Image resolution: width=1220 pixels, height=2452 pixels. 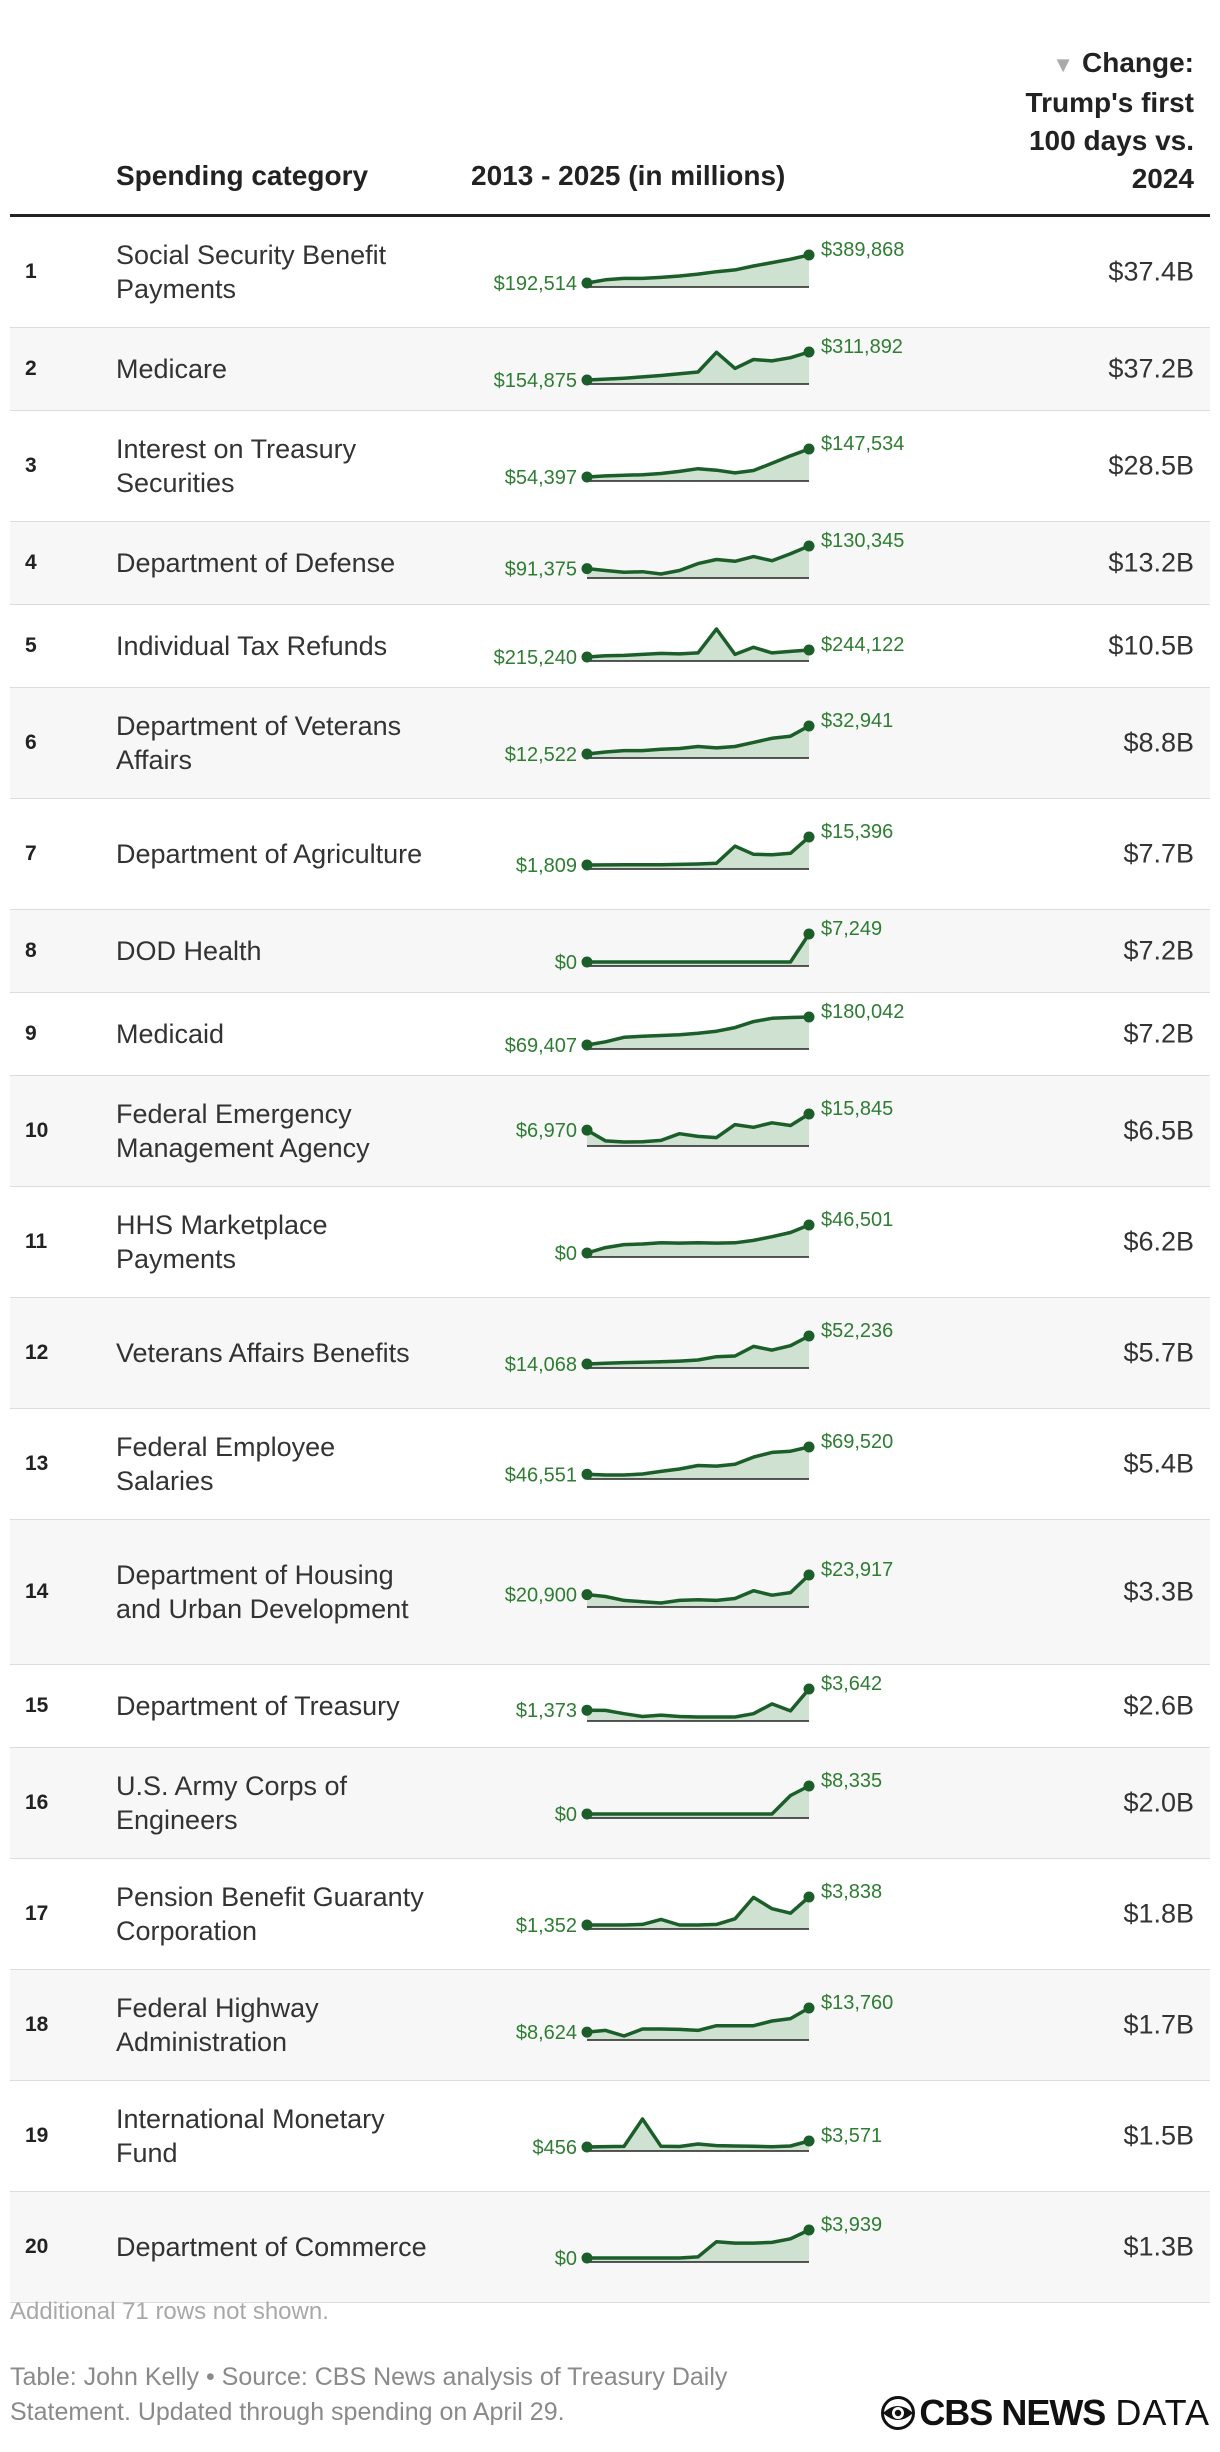 What do you see at coordinates (1151, 368) in the screenshot?
I see `row-change-value: $37.2B` at bounding box center [1151, 368].